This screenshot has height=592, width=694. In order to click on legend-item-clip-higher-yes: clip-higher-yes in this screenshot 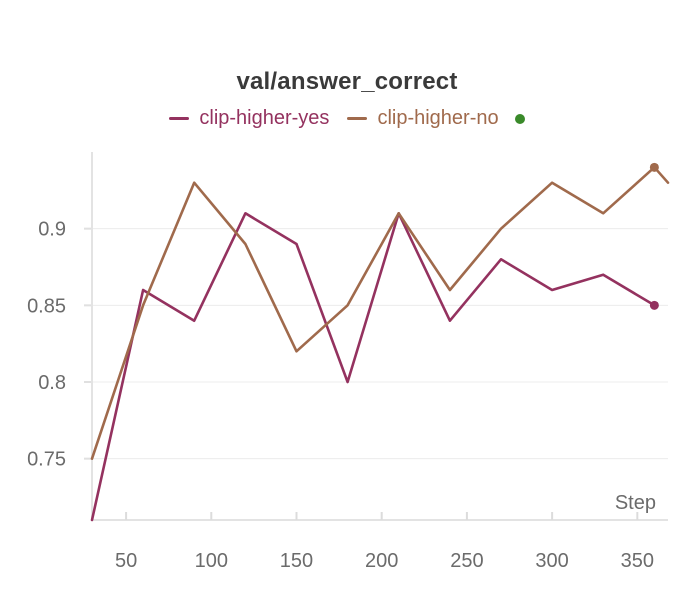, I will do `click(249, 118)`.